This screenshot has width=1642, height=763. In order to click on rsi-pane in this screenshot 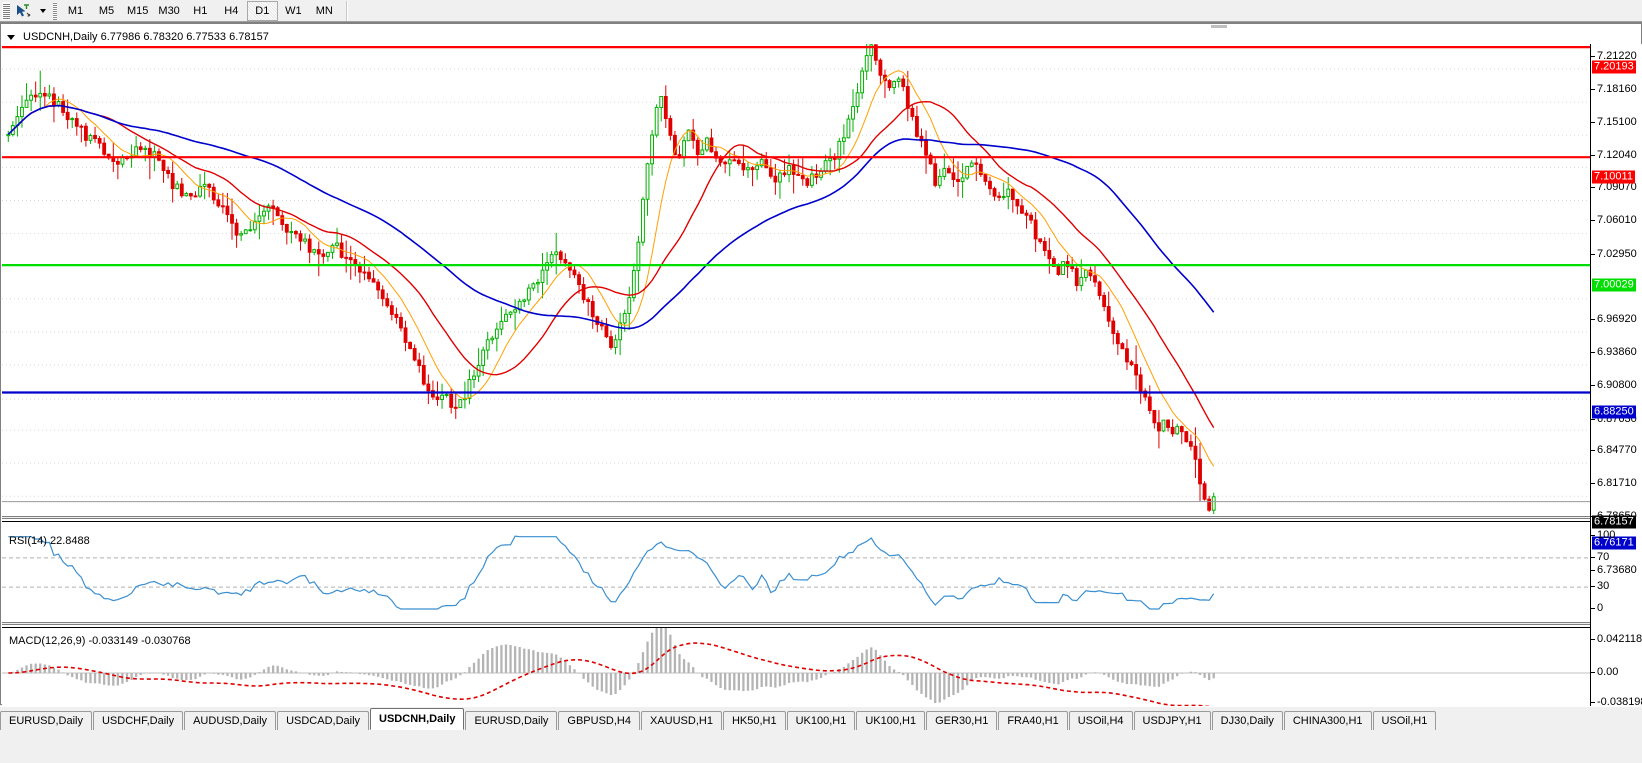, I will do `click(796, 568)`.